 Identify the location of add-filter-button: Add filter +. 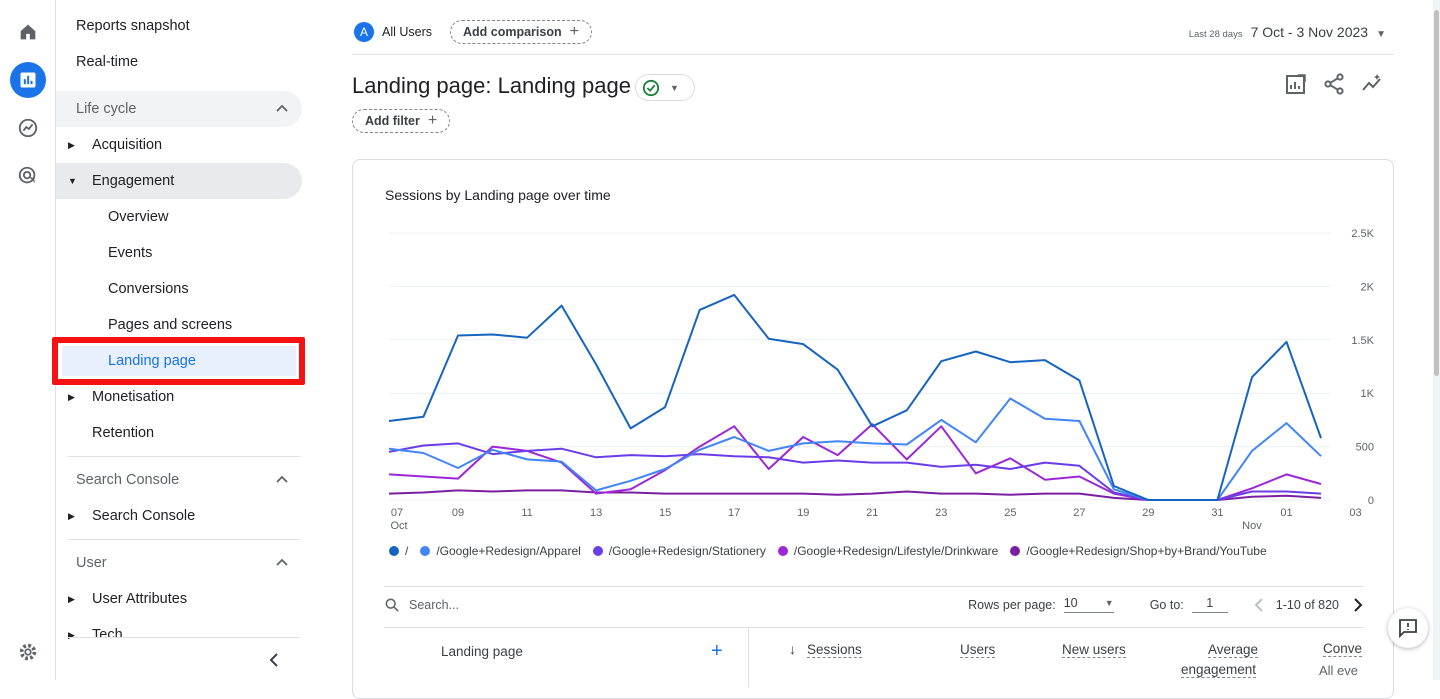
(401, 121).